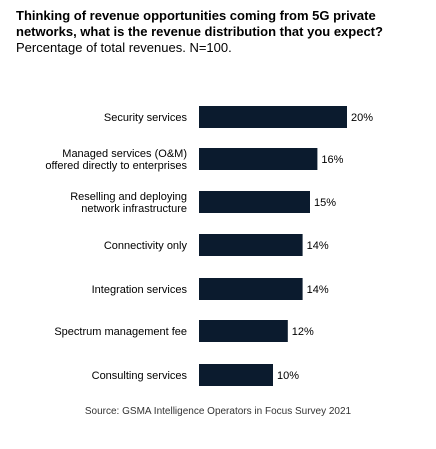 The image size is (436, 449). Describe the element at coordinates (120, 332) in the screenshot. I see `category-label-5: Spectrum management fee` at that location.